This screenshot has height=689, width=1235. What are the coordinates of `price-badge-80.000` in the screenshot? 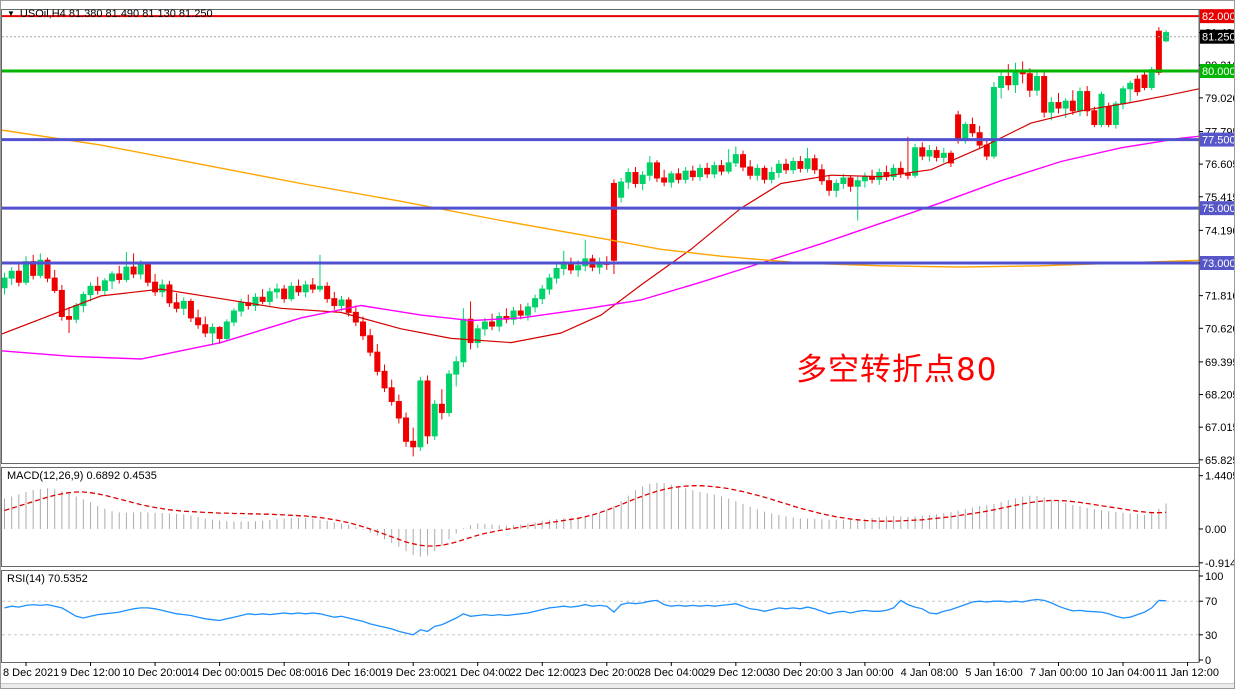 It's located at (1217, 71).